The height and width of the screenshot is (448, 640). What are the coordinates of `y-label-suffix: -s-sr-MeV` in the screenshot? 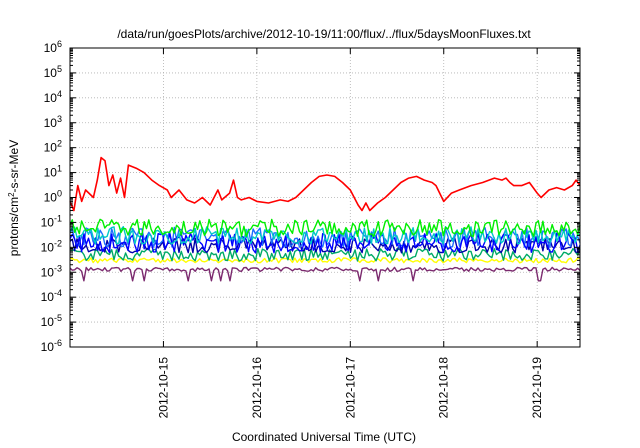 It's located at (14, 166).